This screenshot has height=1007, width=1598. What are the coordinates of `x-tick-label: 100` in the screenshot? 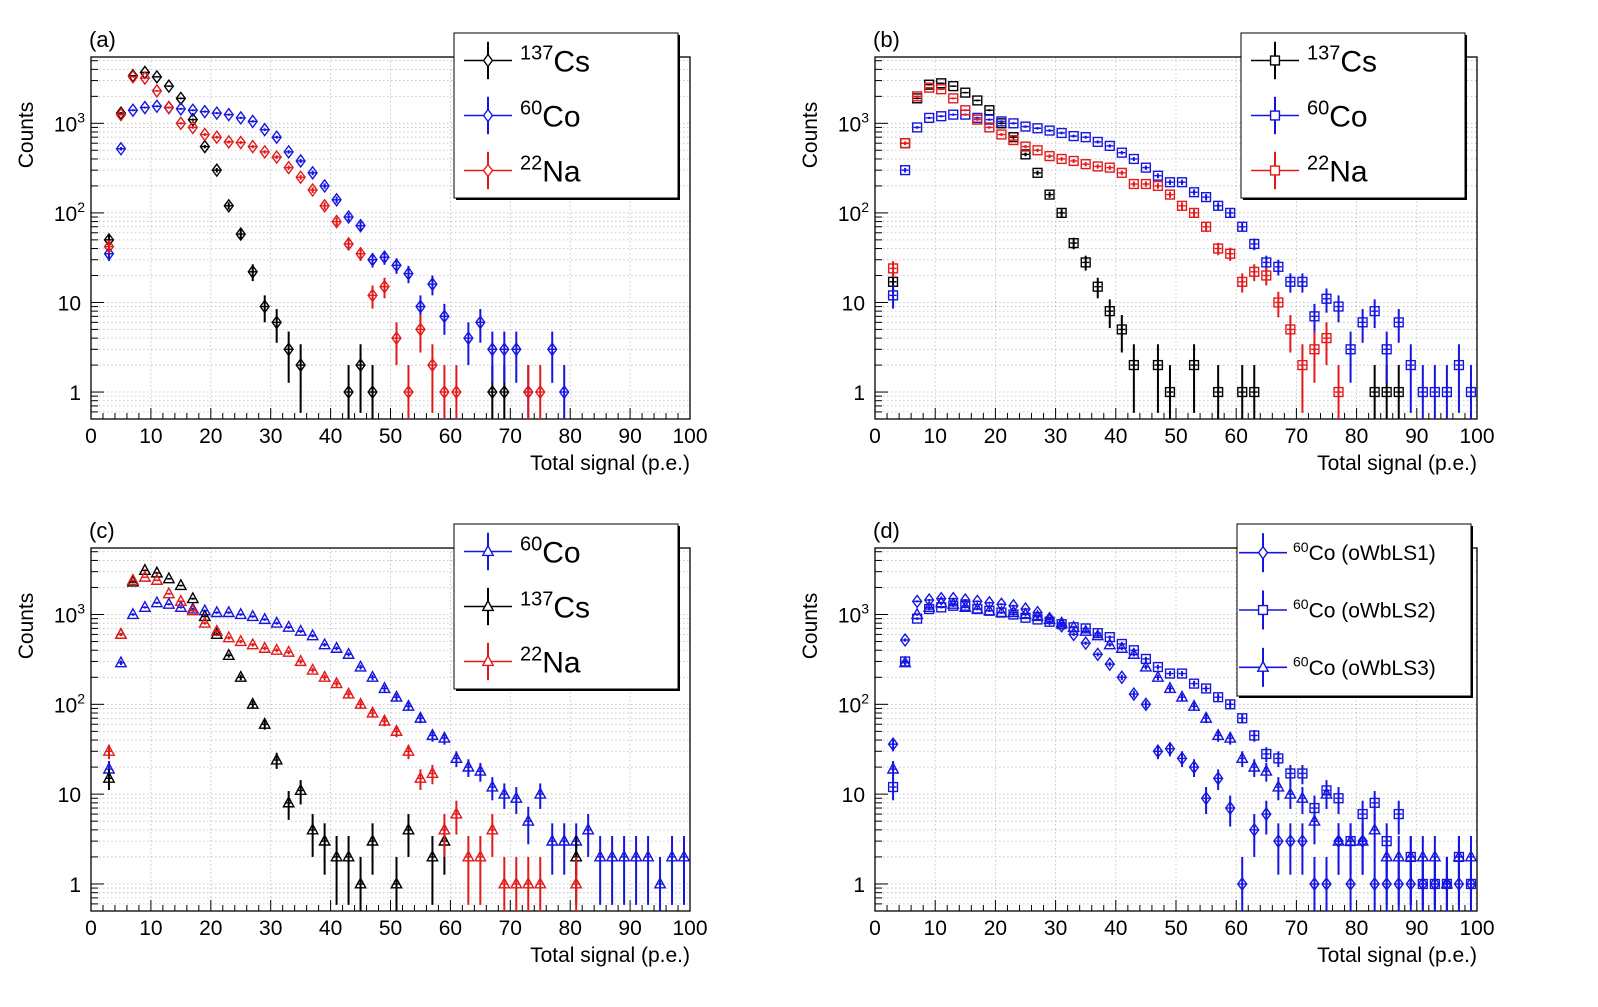 It's located at (689, 436).